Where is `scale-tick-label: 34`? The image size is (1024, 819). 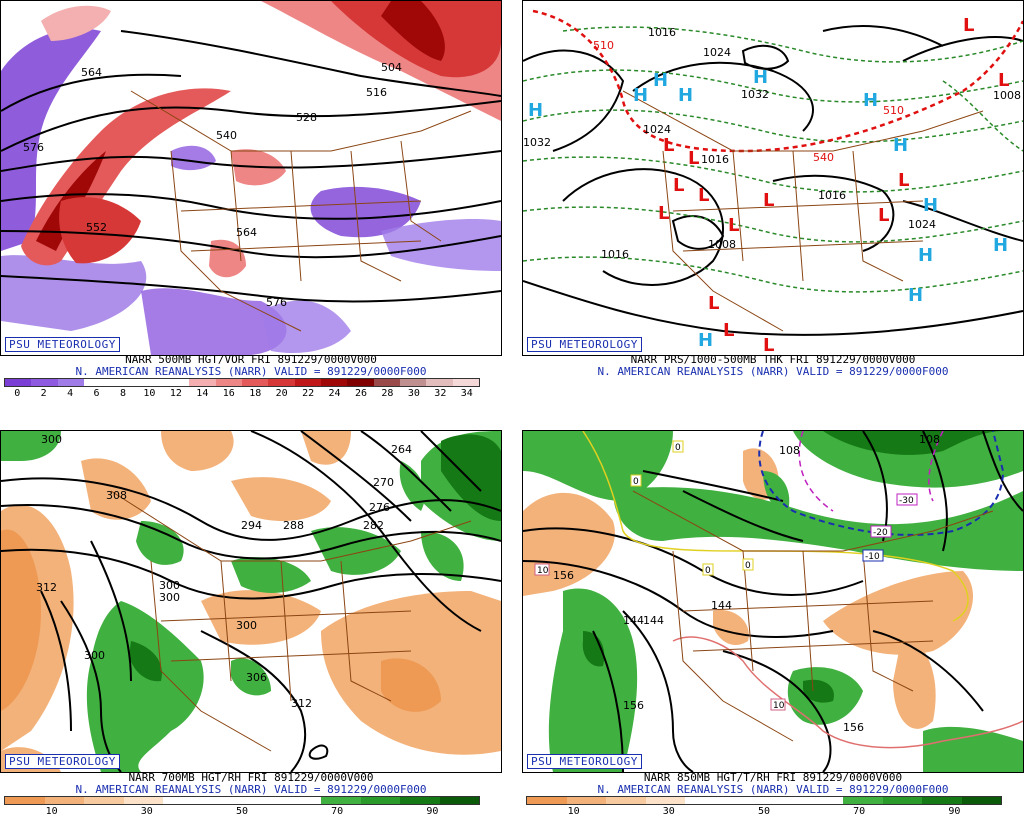
scale-tick-label: 34 is located at coordinates (466, 393).